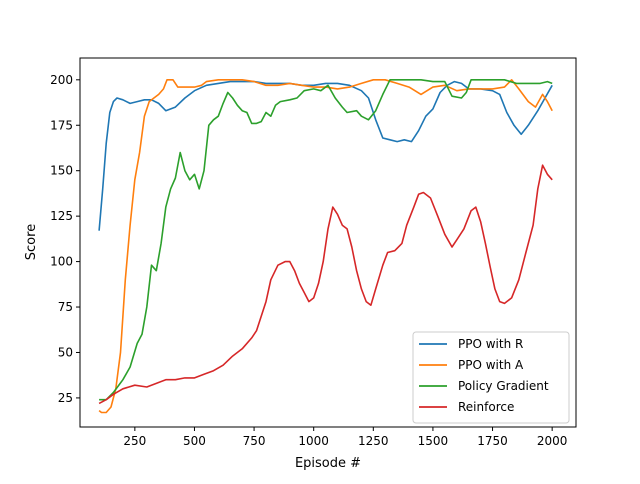 The width and height of the screenshot is (640, 484). What do you see at coordinates (345, 437) in the screenshot?
I see `x-axis-ticks: 250 500 750 1000 1250 1500 1750 2000` at bounding box center [345, 437].